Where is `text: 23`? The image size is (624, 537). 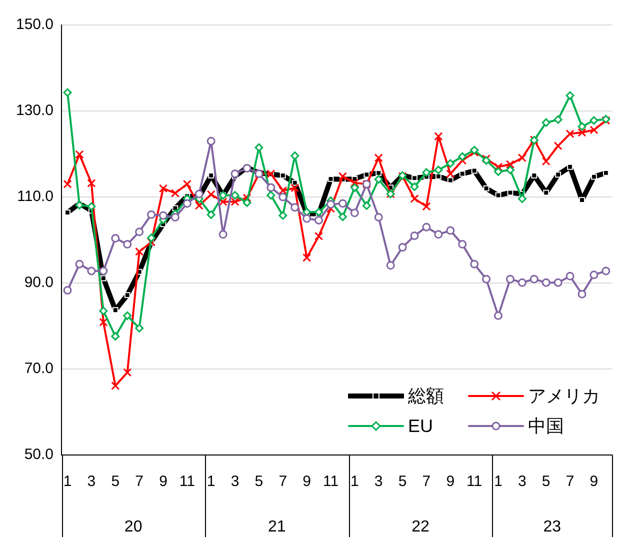
text: 23 is located at coordinates (552, 527).